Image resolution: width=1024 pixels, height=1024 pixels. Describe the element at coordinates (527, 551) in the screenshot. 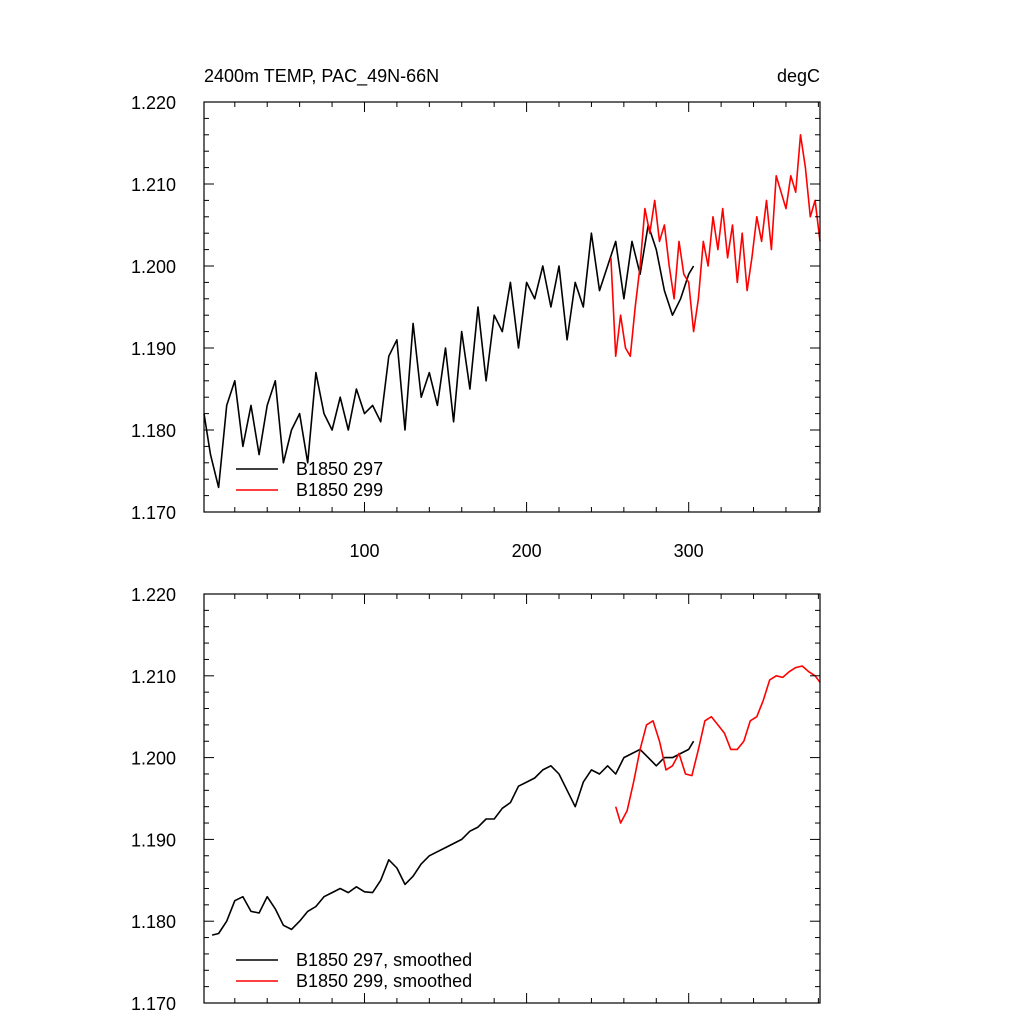

I see `x-tick-label: 200` at that location.